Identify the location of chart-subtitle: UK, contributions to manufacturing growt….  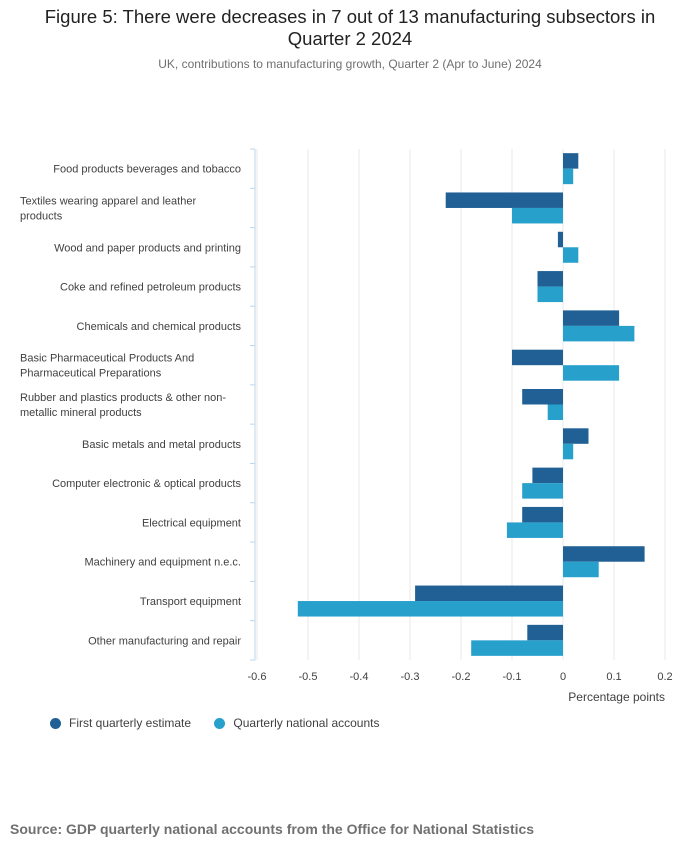
(350, 64).